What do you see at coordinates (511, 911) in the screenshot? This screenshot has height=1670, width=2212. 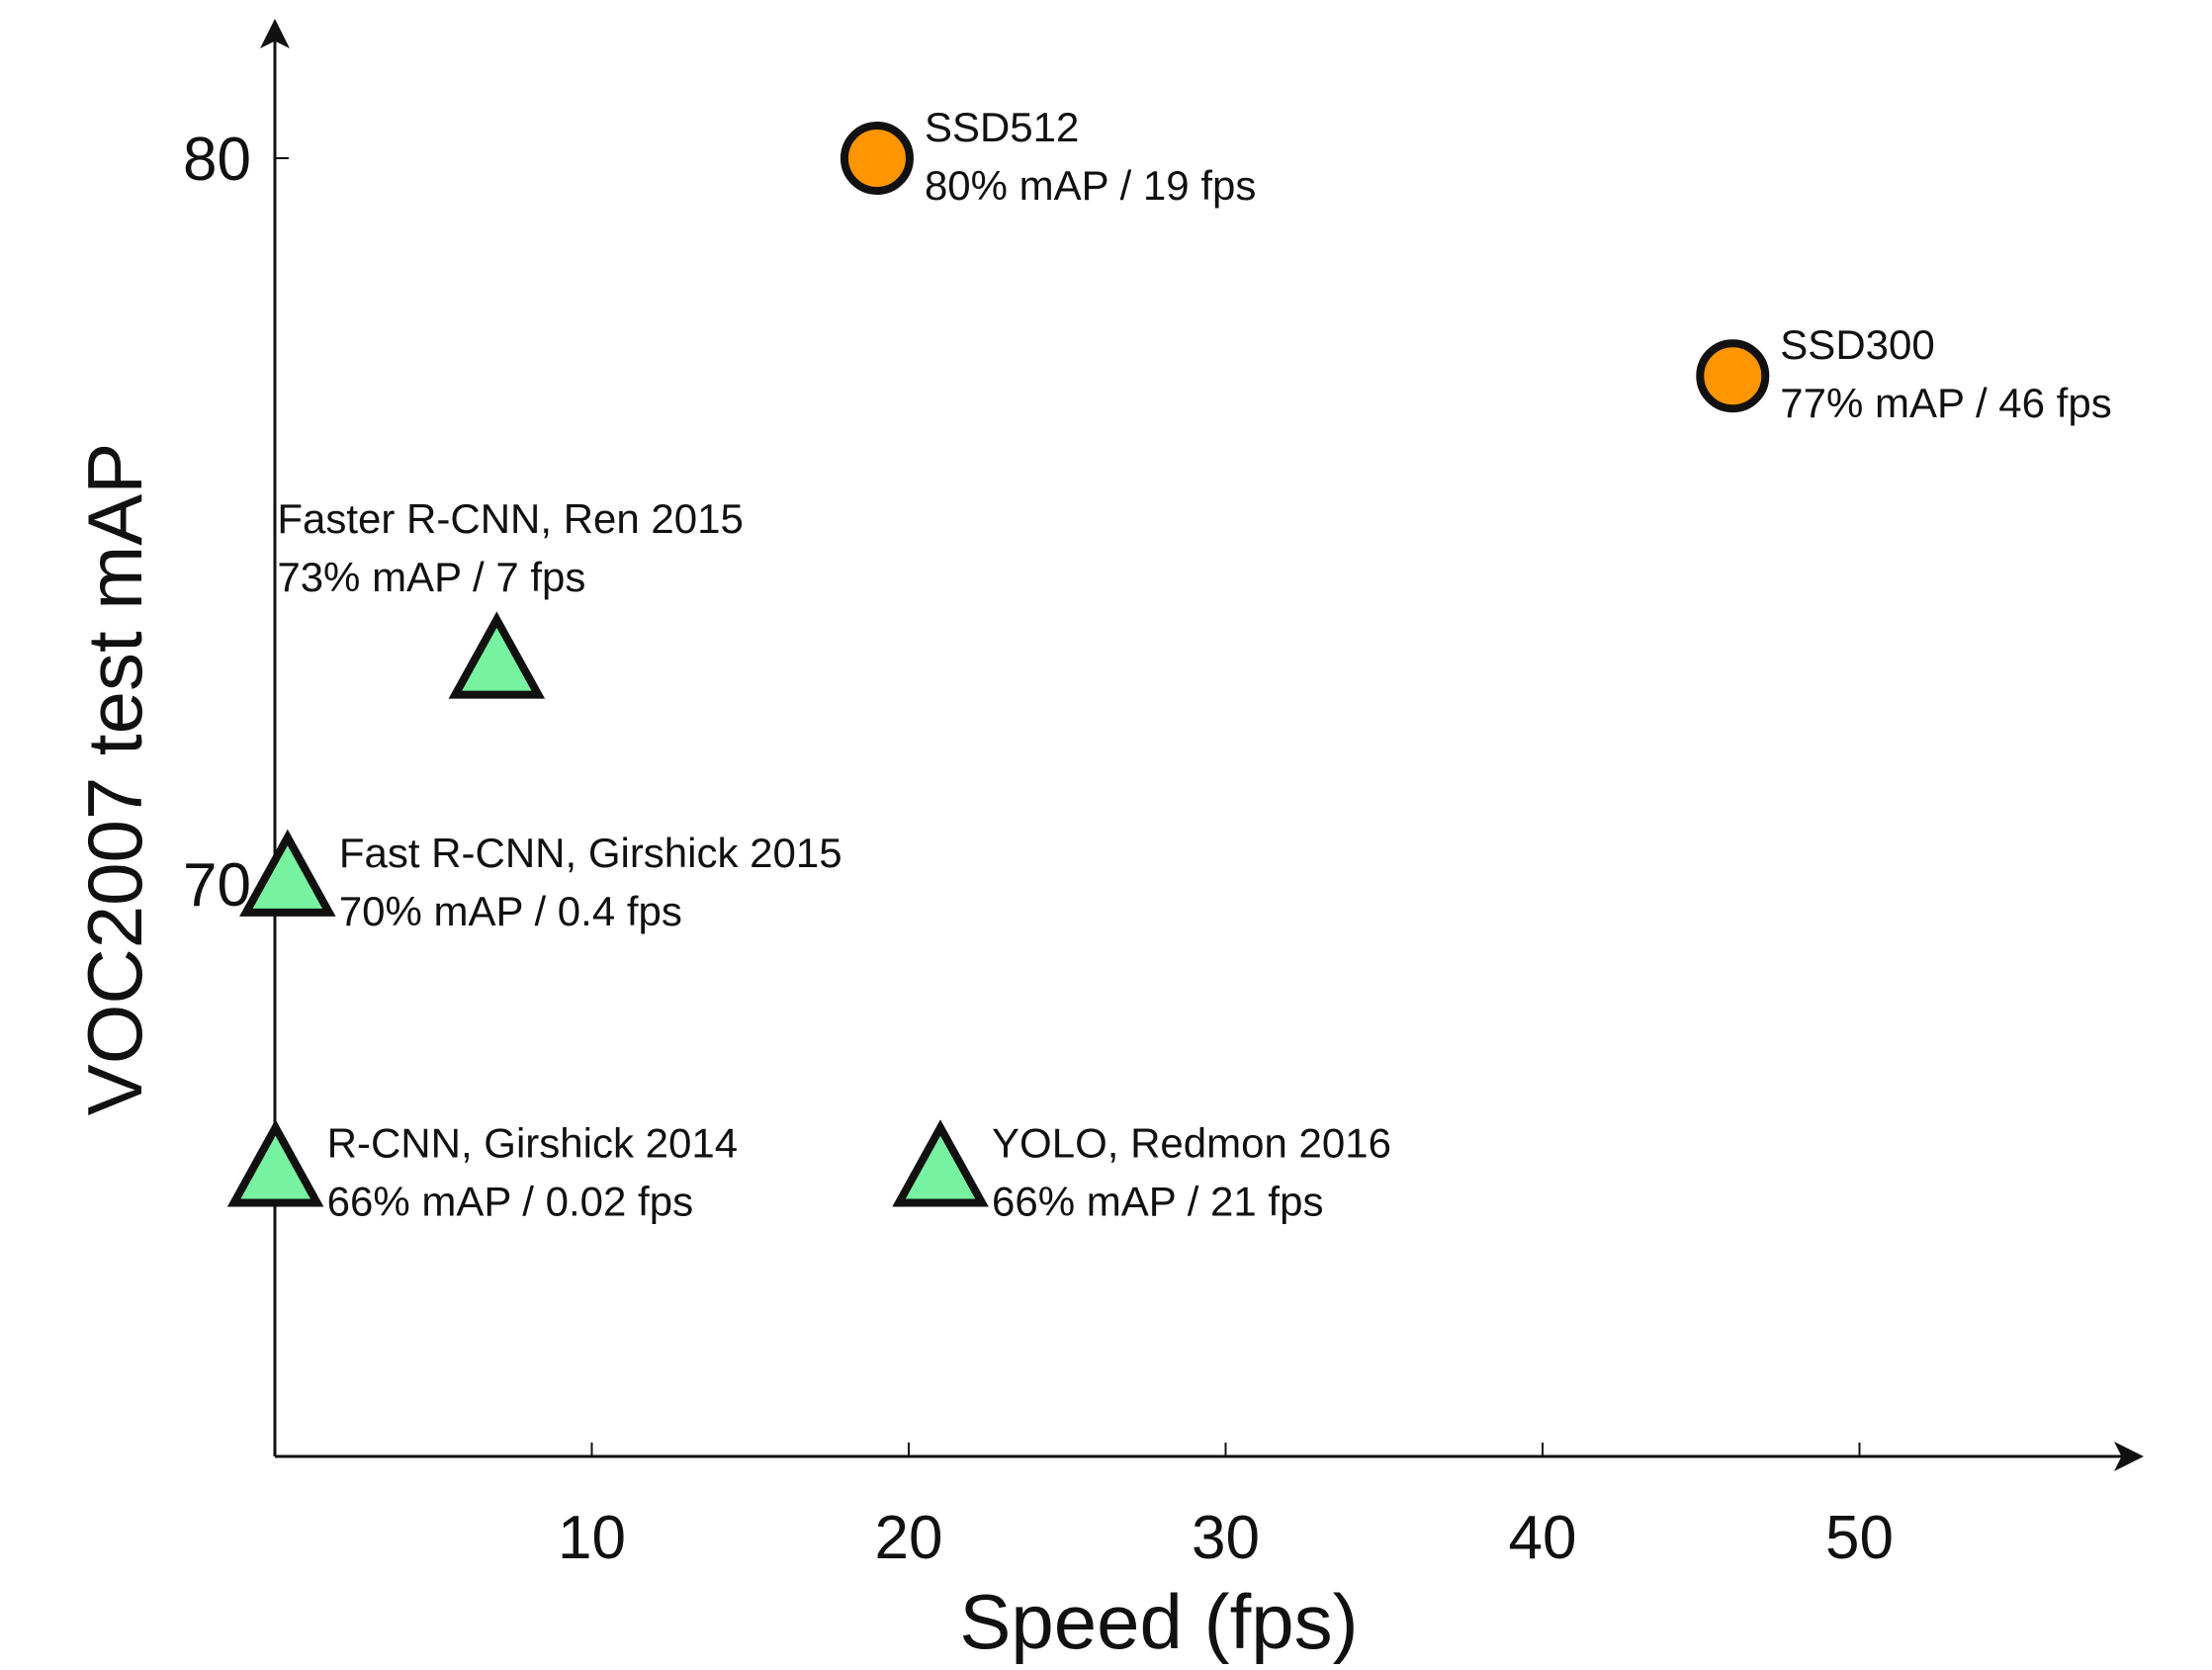 I see `point-label-detail: 70% mAP / 0.4 fps` at bounding box center [511, 911].